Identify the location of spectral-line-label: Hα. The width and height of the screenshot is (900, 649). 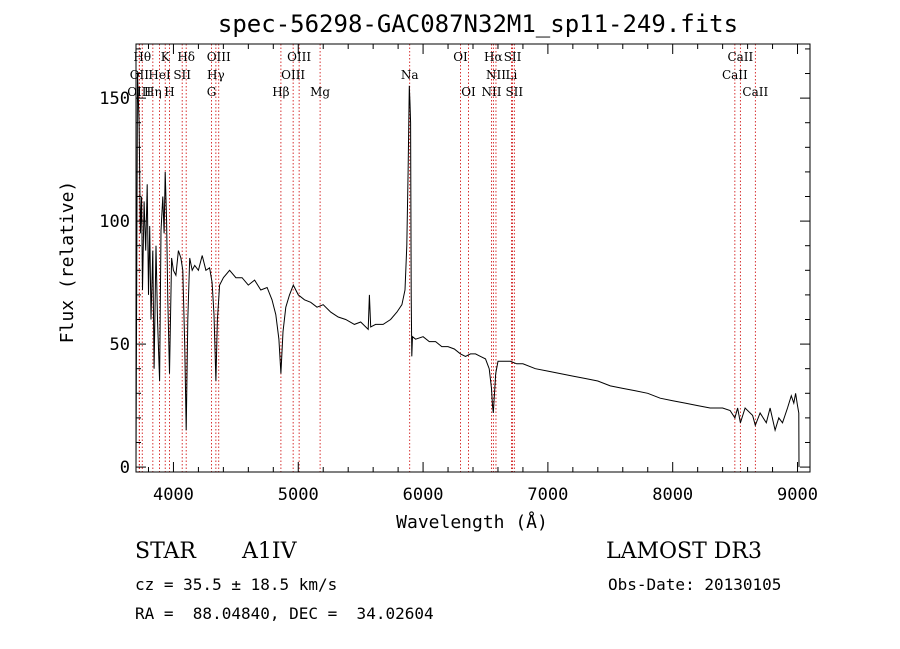
(493, 57).